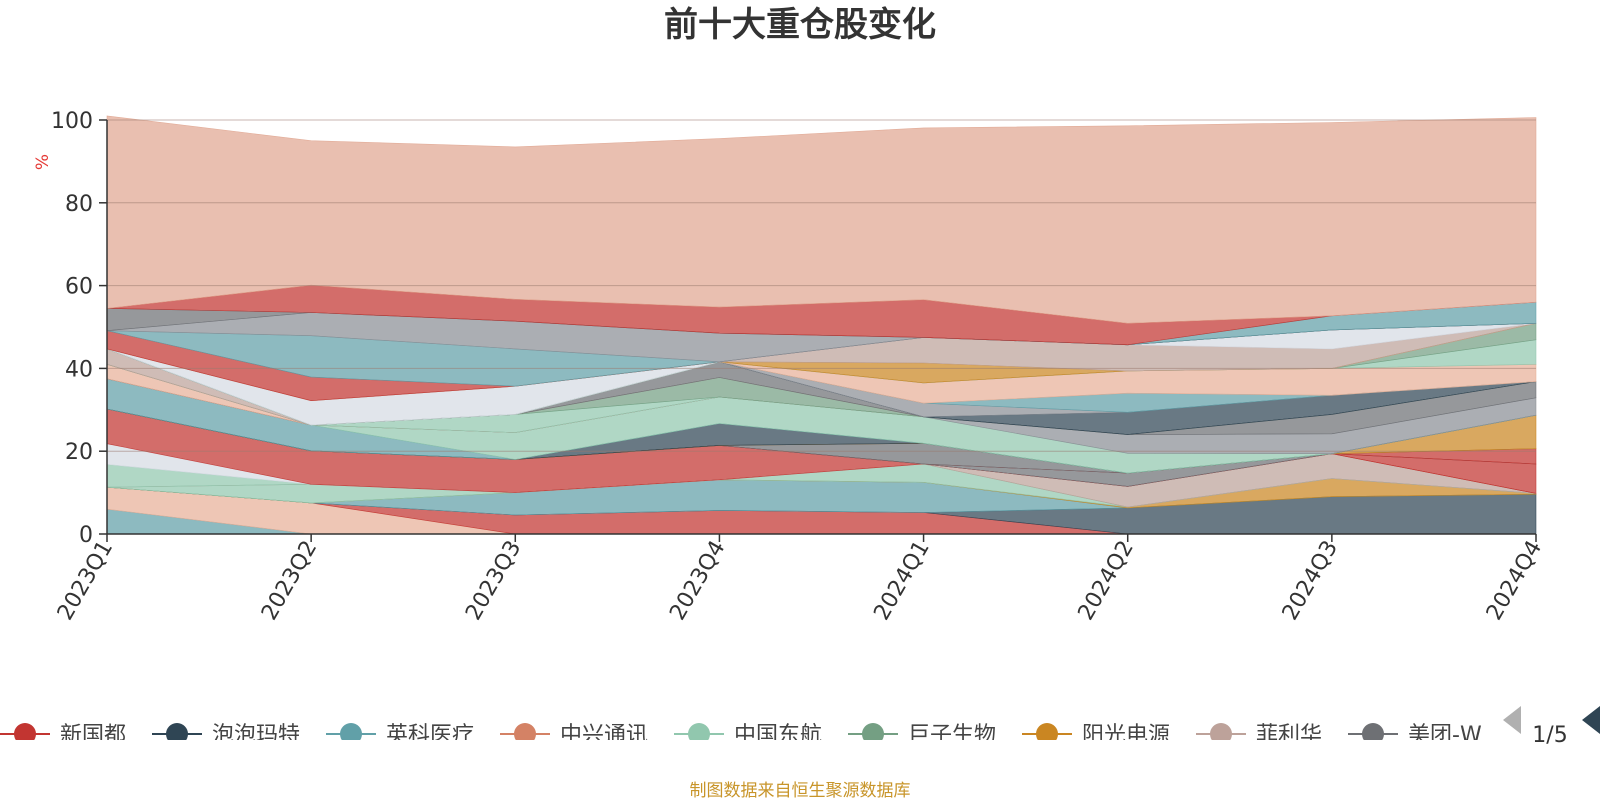 This screenshot has height=800, width=1600. I want to click on legend: 新国都 泡泡玛特 英科医疗 中兴通讯 中国东航 巨子生物 阳光电源 菲利华 美团-W, so click(741, 735).